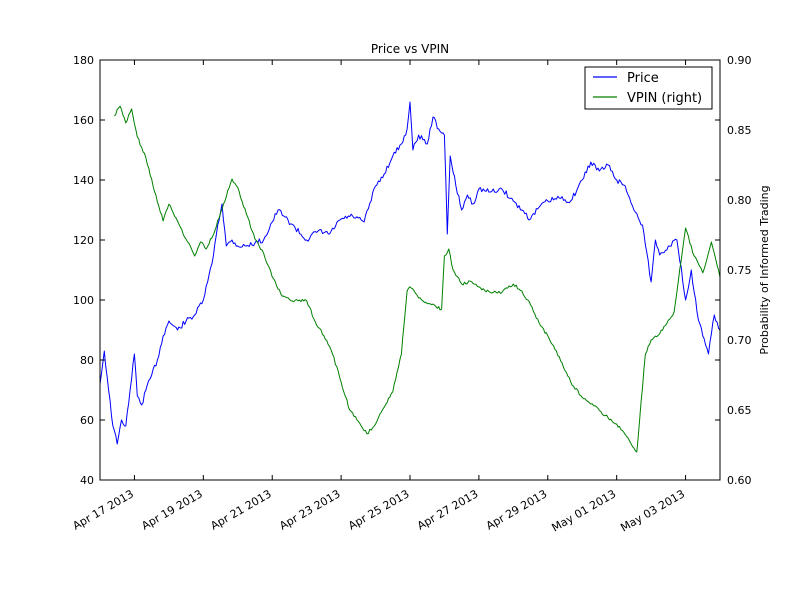 This screenshot has width=800, height=604. What do you see at coordinates (83, 240) in the screenshot?
I see `left-y-tick-label: 120` at bounding box center [83, 240].